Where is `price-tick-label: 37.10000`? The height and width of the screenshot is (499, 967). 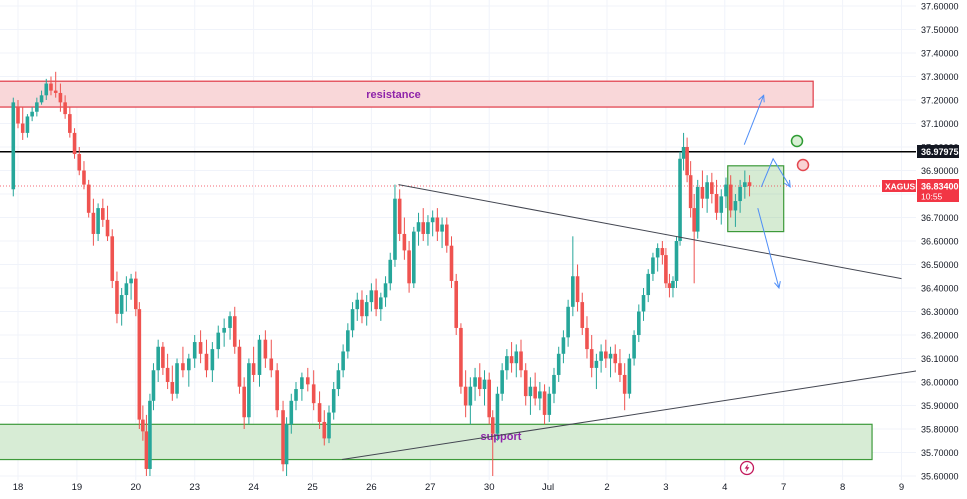 price-tick-label: 37.10000 is located at coordinates (940, 124).